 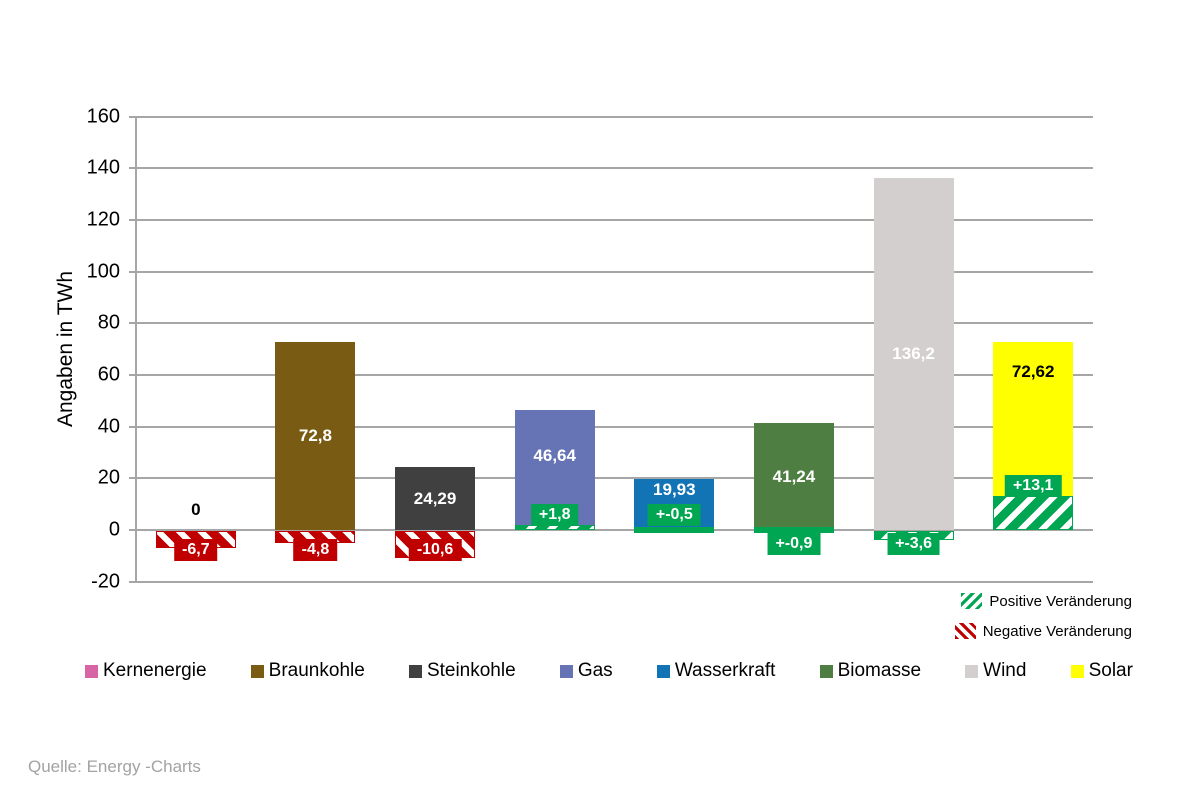 What do you see at coordinates (435, 550) in the screenshot?
I see `change-label: -10,6` at bounding box center [435, 550].